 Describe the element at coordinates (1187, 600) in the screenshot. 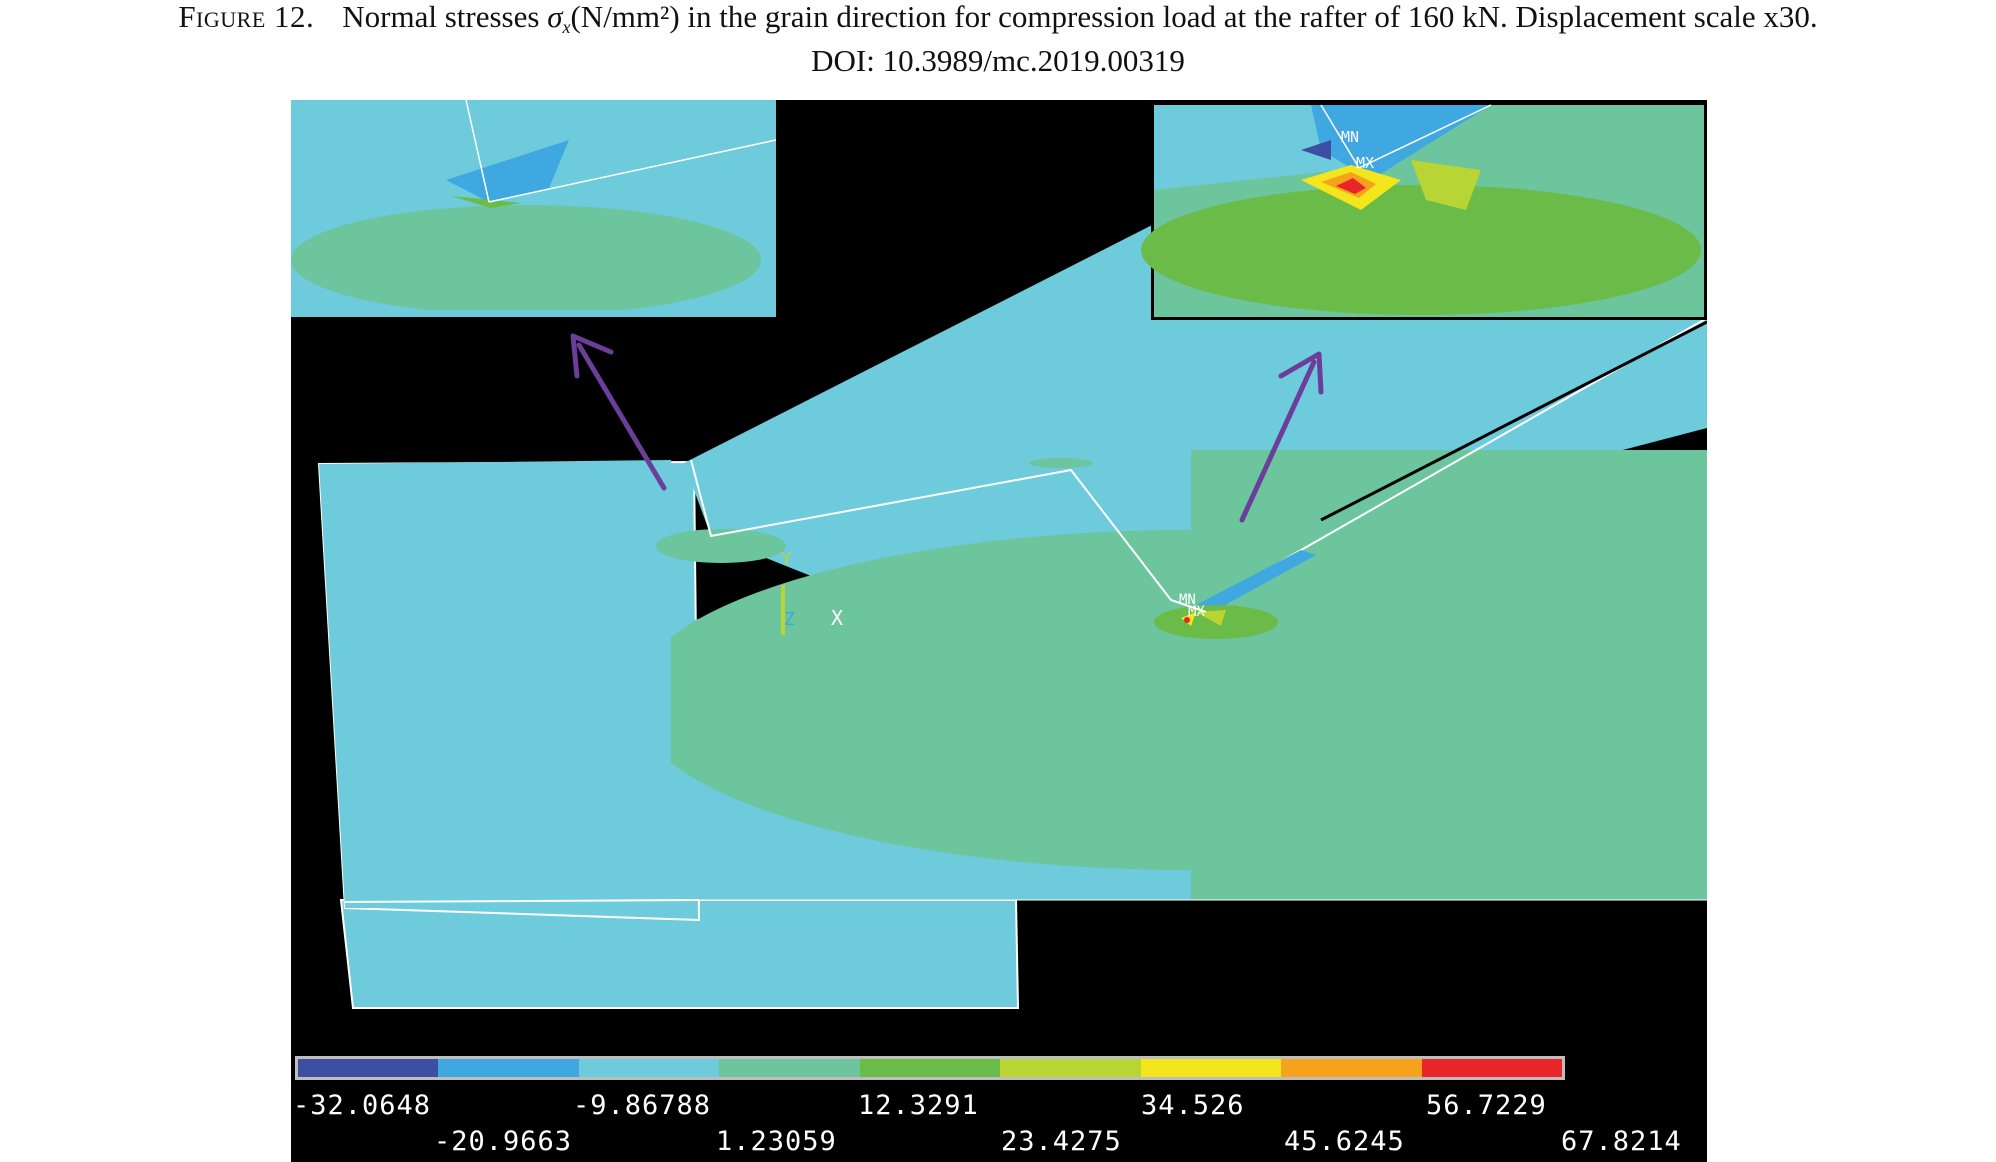

I see `marker-mn-main: MN` at that location.